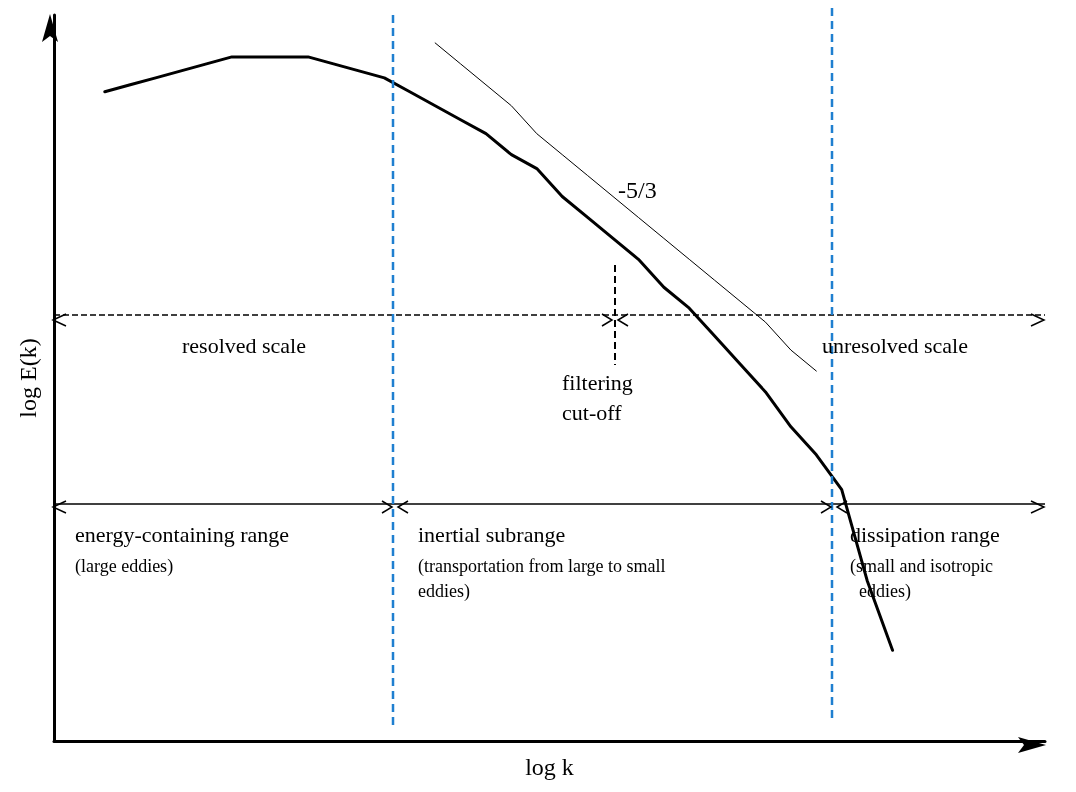  Describe the element at coordinates (895, 345) in the screenshot. I see `annotation: unresolved scale` at that location.